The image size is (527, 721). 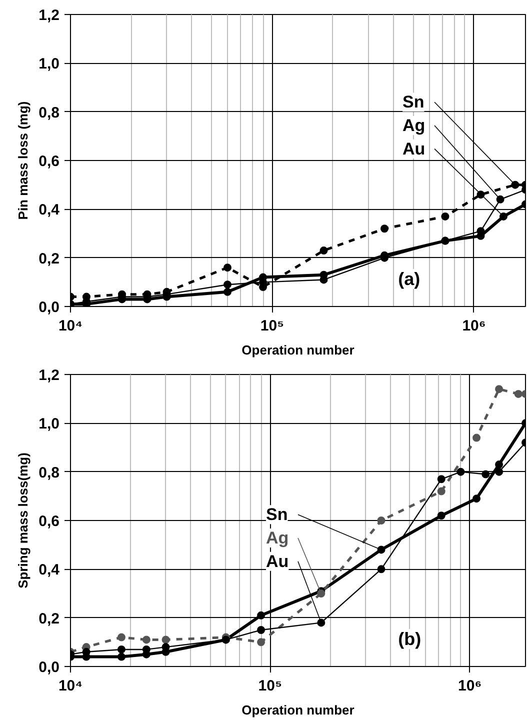 I want to click on annotation: (a), so click(x=409, y=278).